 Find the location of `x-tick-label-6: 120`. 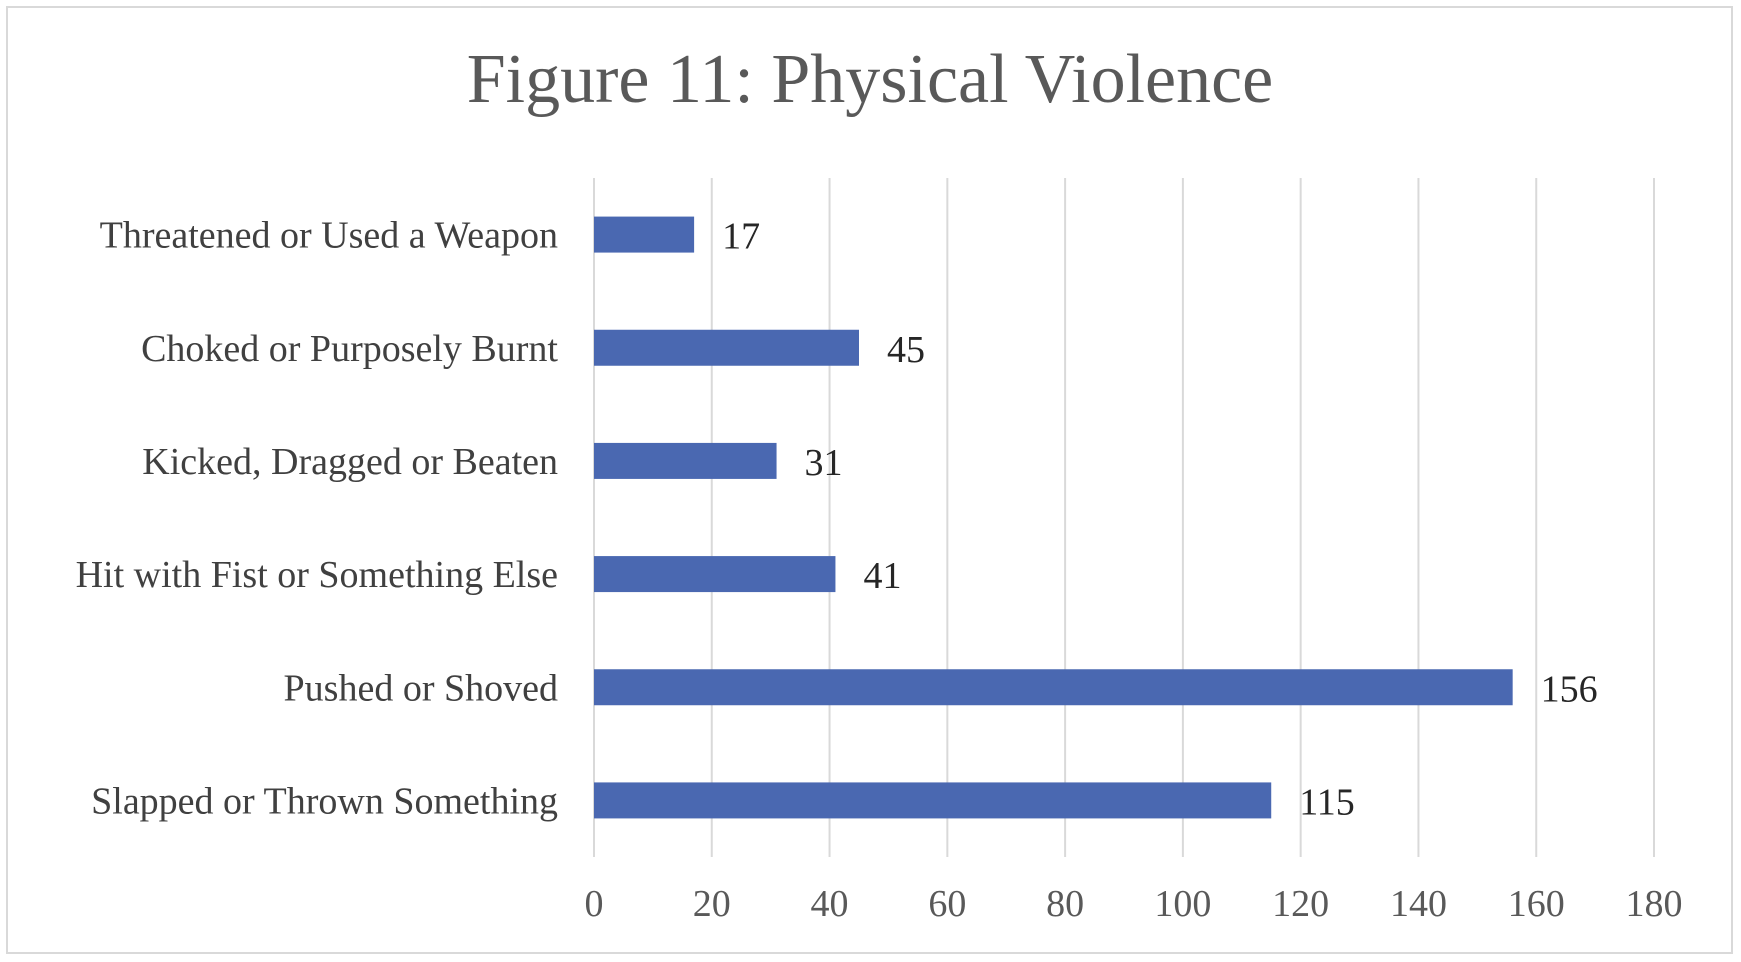

x-tick-label-6: 120 is located at coordinates (1300, 904).